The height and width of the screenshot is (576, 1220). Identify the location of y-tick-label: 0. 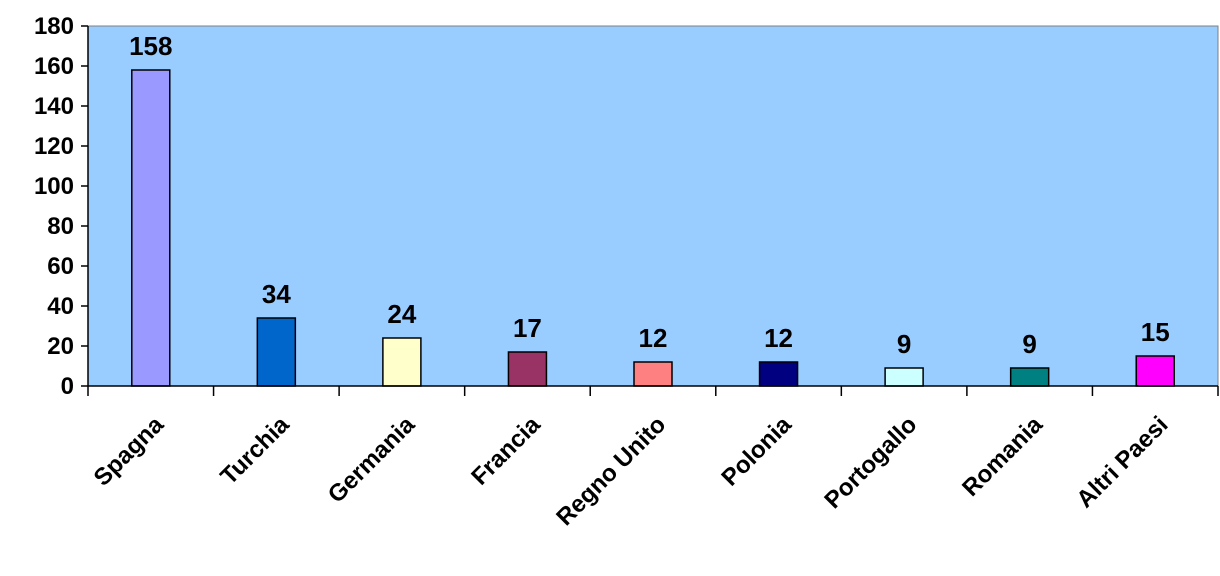
(67, 386).